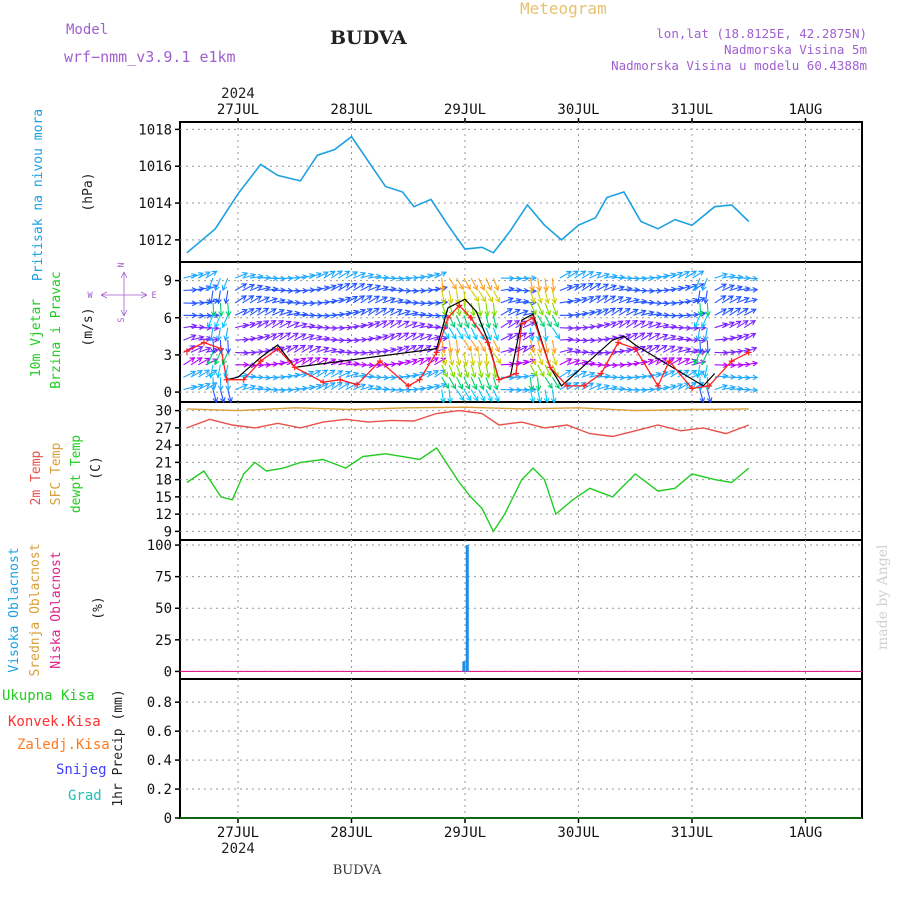 The width and height of the screenshot is (900, 900). Describe the element at coordinates (521, 748) in the screenshot. I see `panel-frame` at that location.